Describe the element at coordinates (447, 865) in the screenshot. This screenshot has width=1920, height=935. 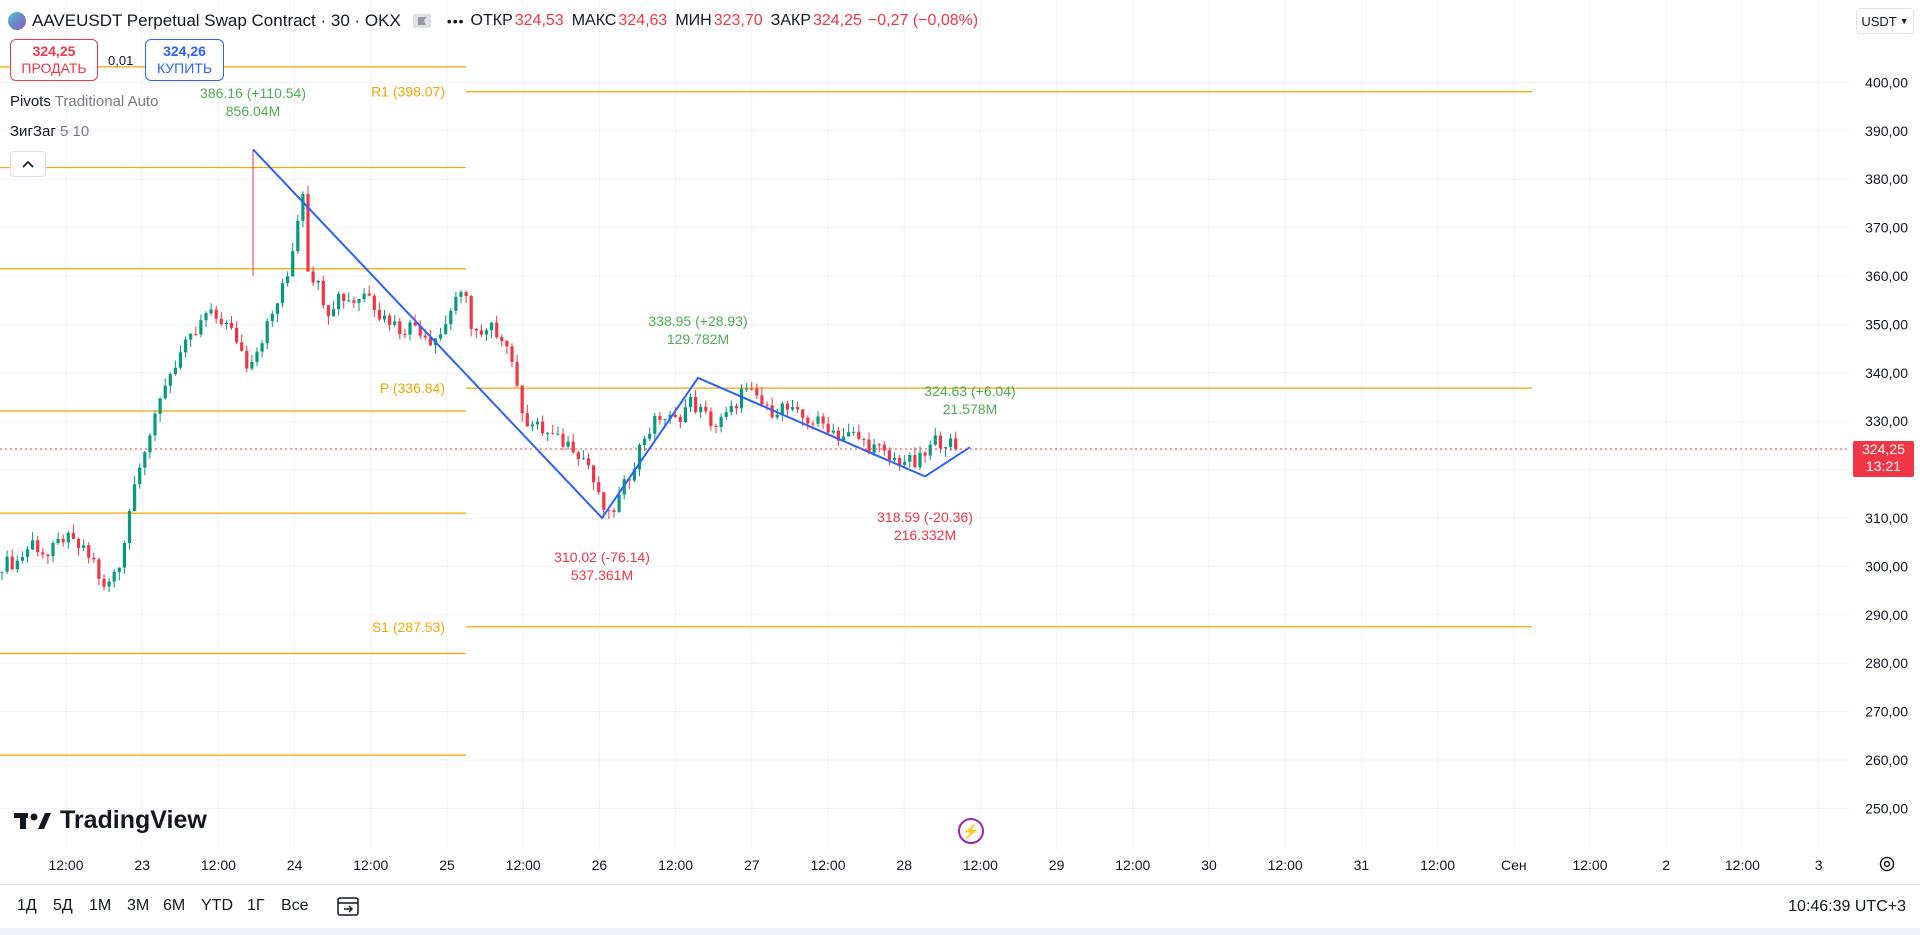
I see `time-tick-label: 25` at that location.